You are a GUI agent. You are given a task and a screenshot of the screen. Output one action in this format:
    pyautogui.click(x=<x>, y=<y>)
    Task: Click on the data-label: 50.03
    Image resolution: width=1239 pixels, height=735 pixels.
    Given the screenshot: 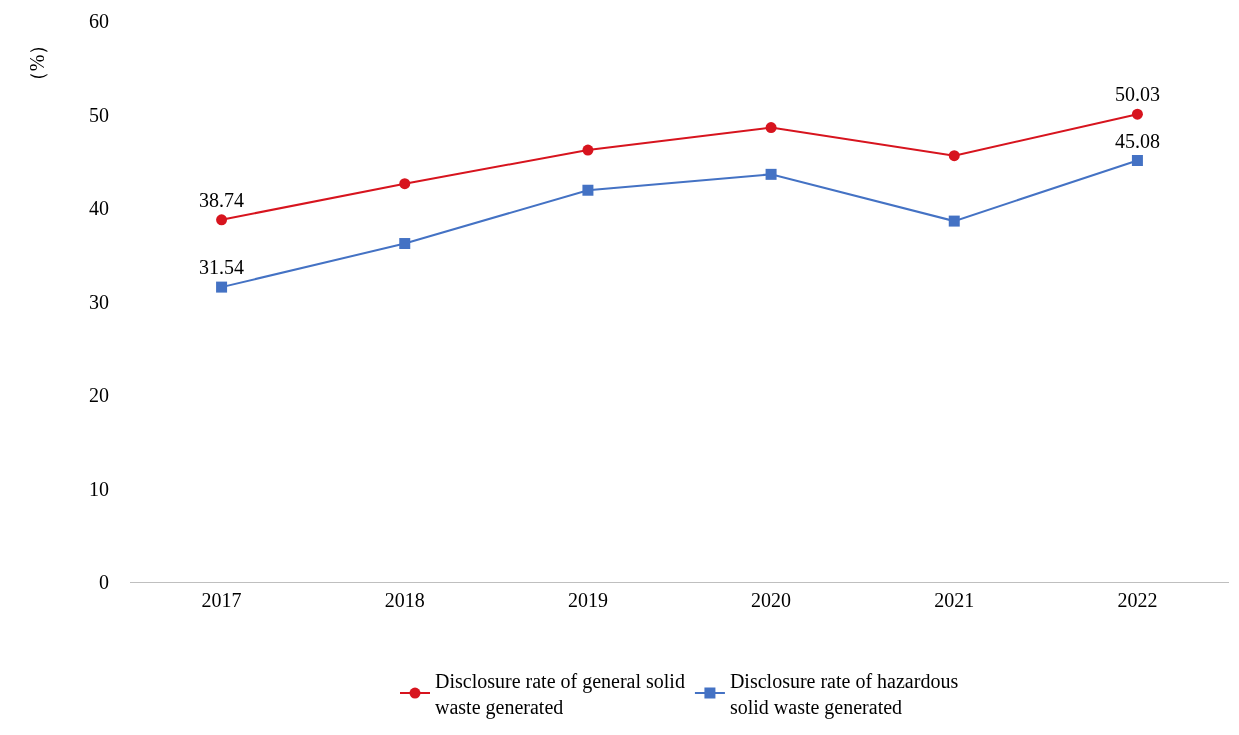 What is the action you would take?
    pyautogui.click(x=1137, y=94)
    